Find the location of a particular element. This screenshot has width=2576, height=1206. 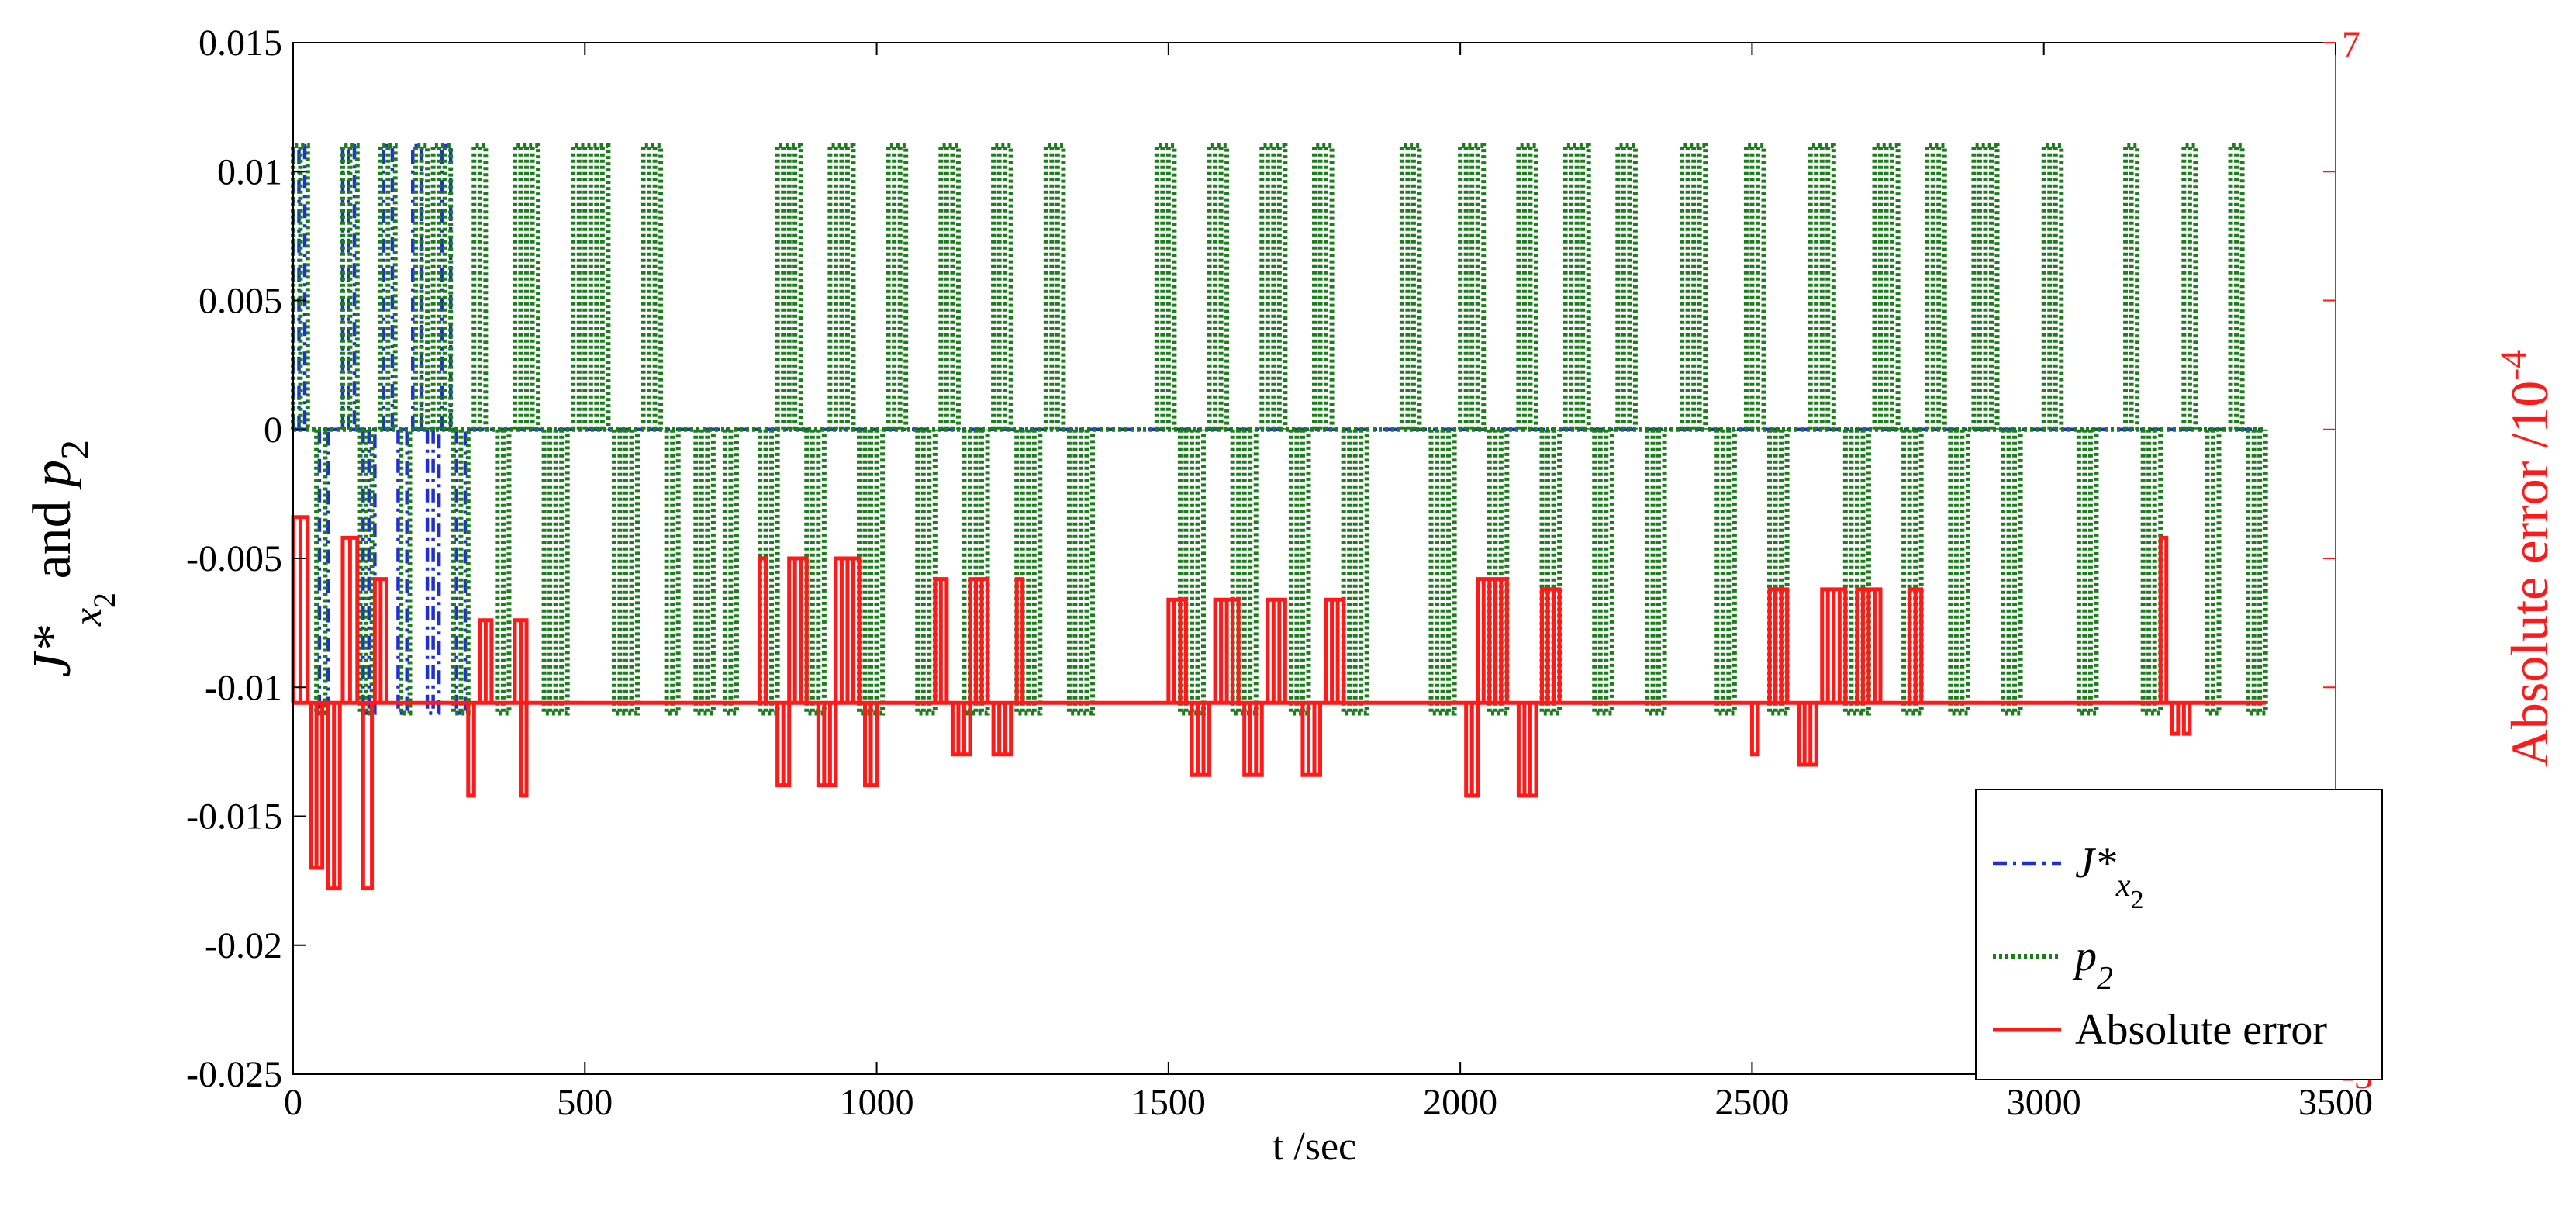

y-tick-label: 0 is located at coordinates (273, 430).